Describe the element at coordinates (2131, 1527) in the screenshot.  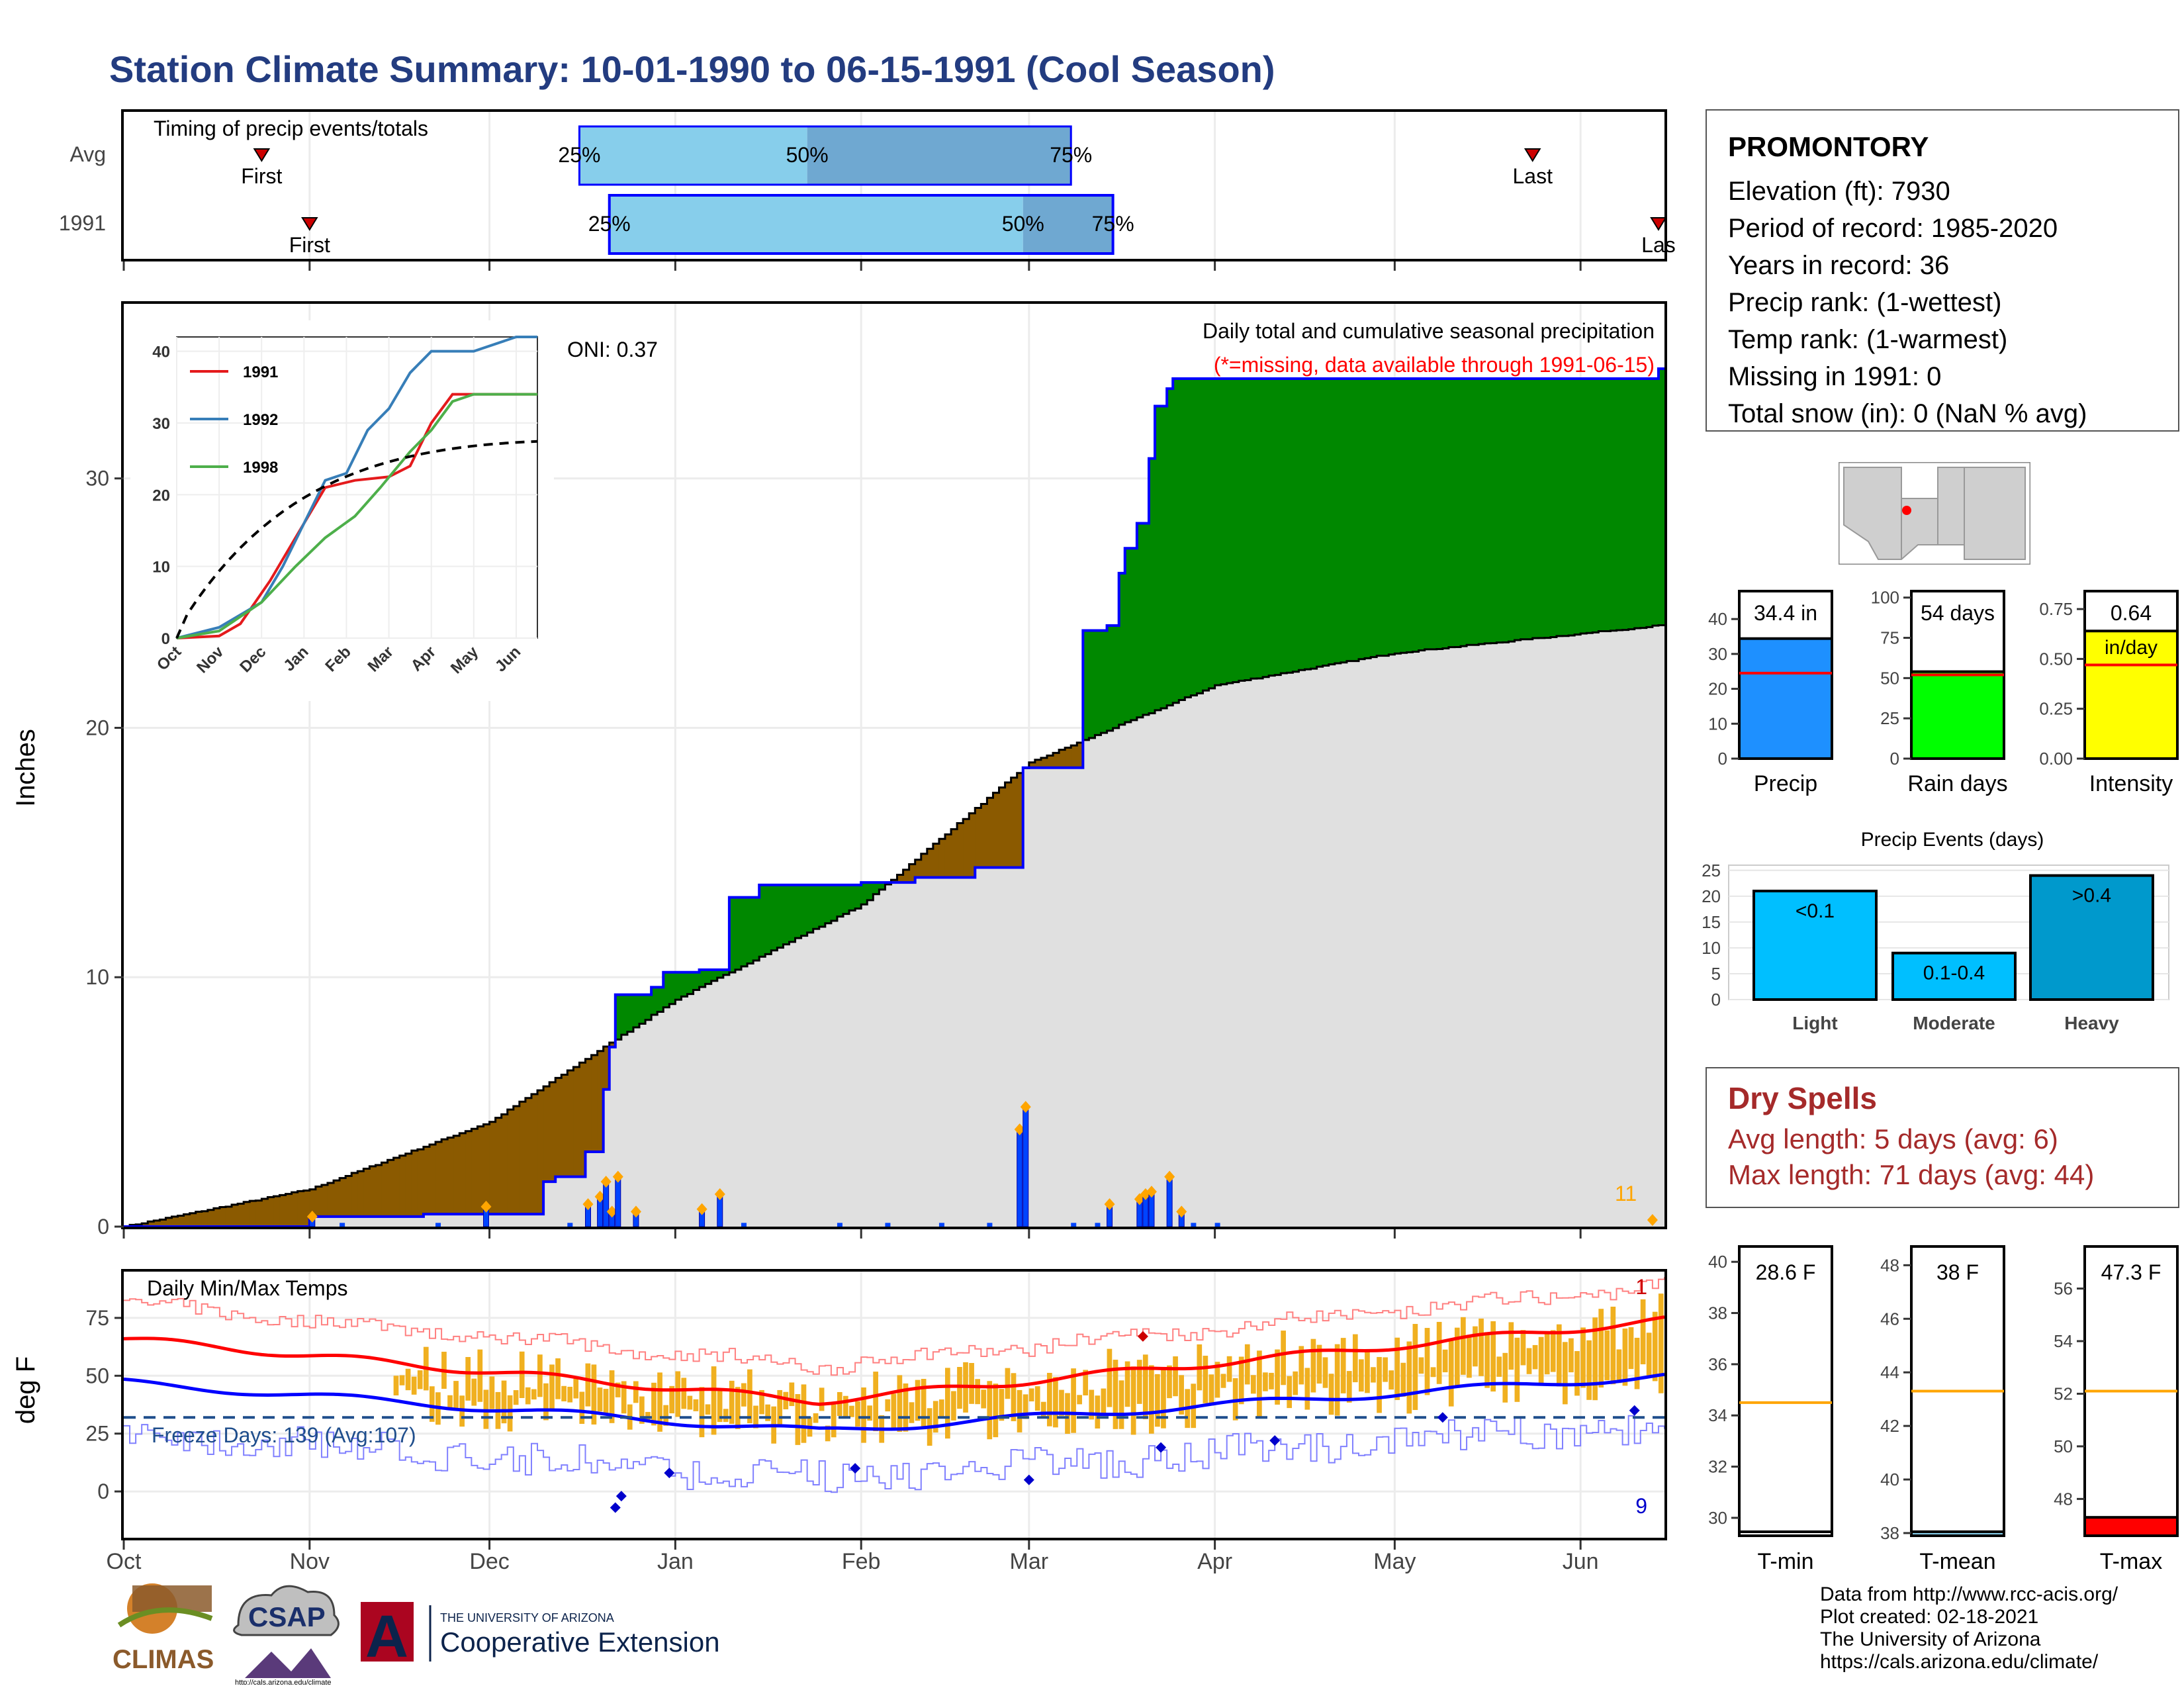
I see `temp-bar-fill` at that location.